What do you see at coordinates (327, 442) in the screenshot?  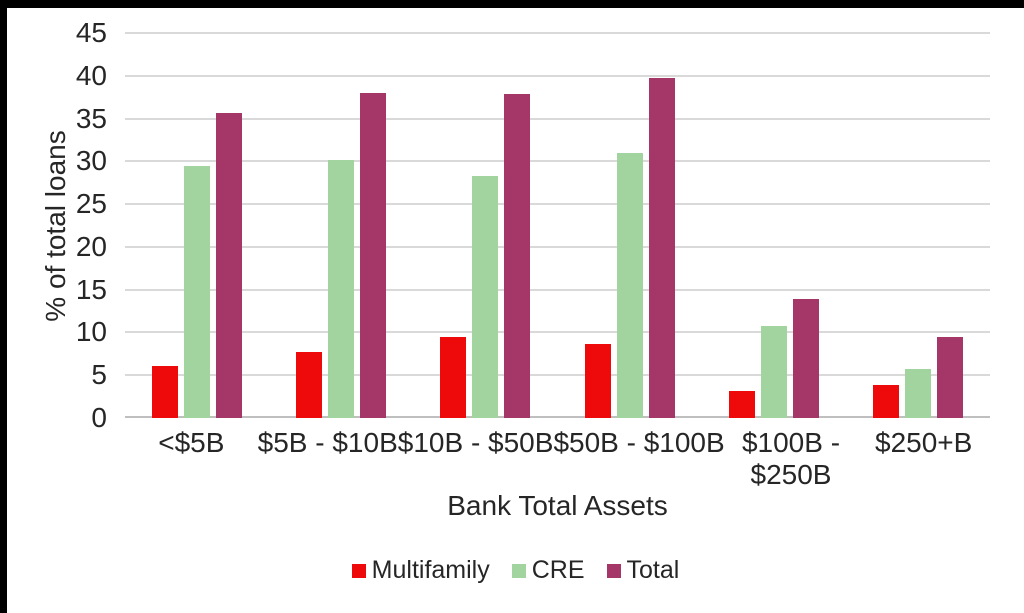 I see `category-label: $5B - $10B` at bounding box center [327, 442].